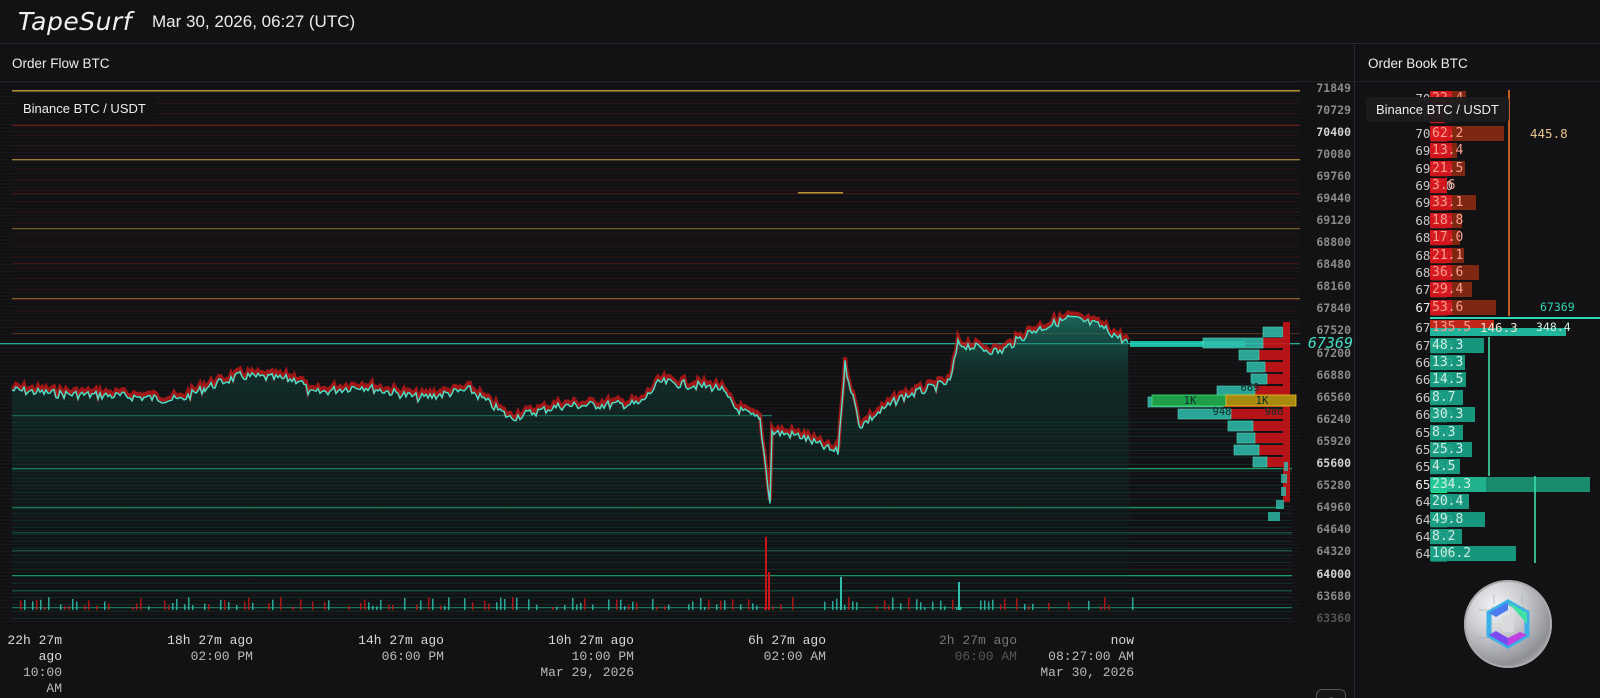 This screenshot has height=698, width=1600. I want to click on time-axis-tick: 18h 27m ago 02:00 PM, so click(210, 648).